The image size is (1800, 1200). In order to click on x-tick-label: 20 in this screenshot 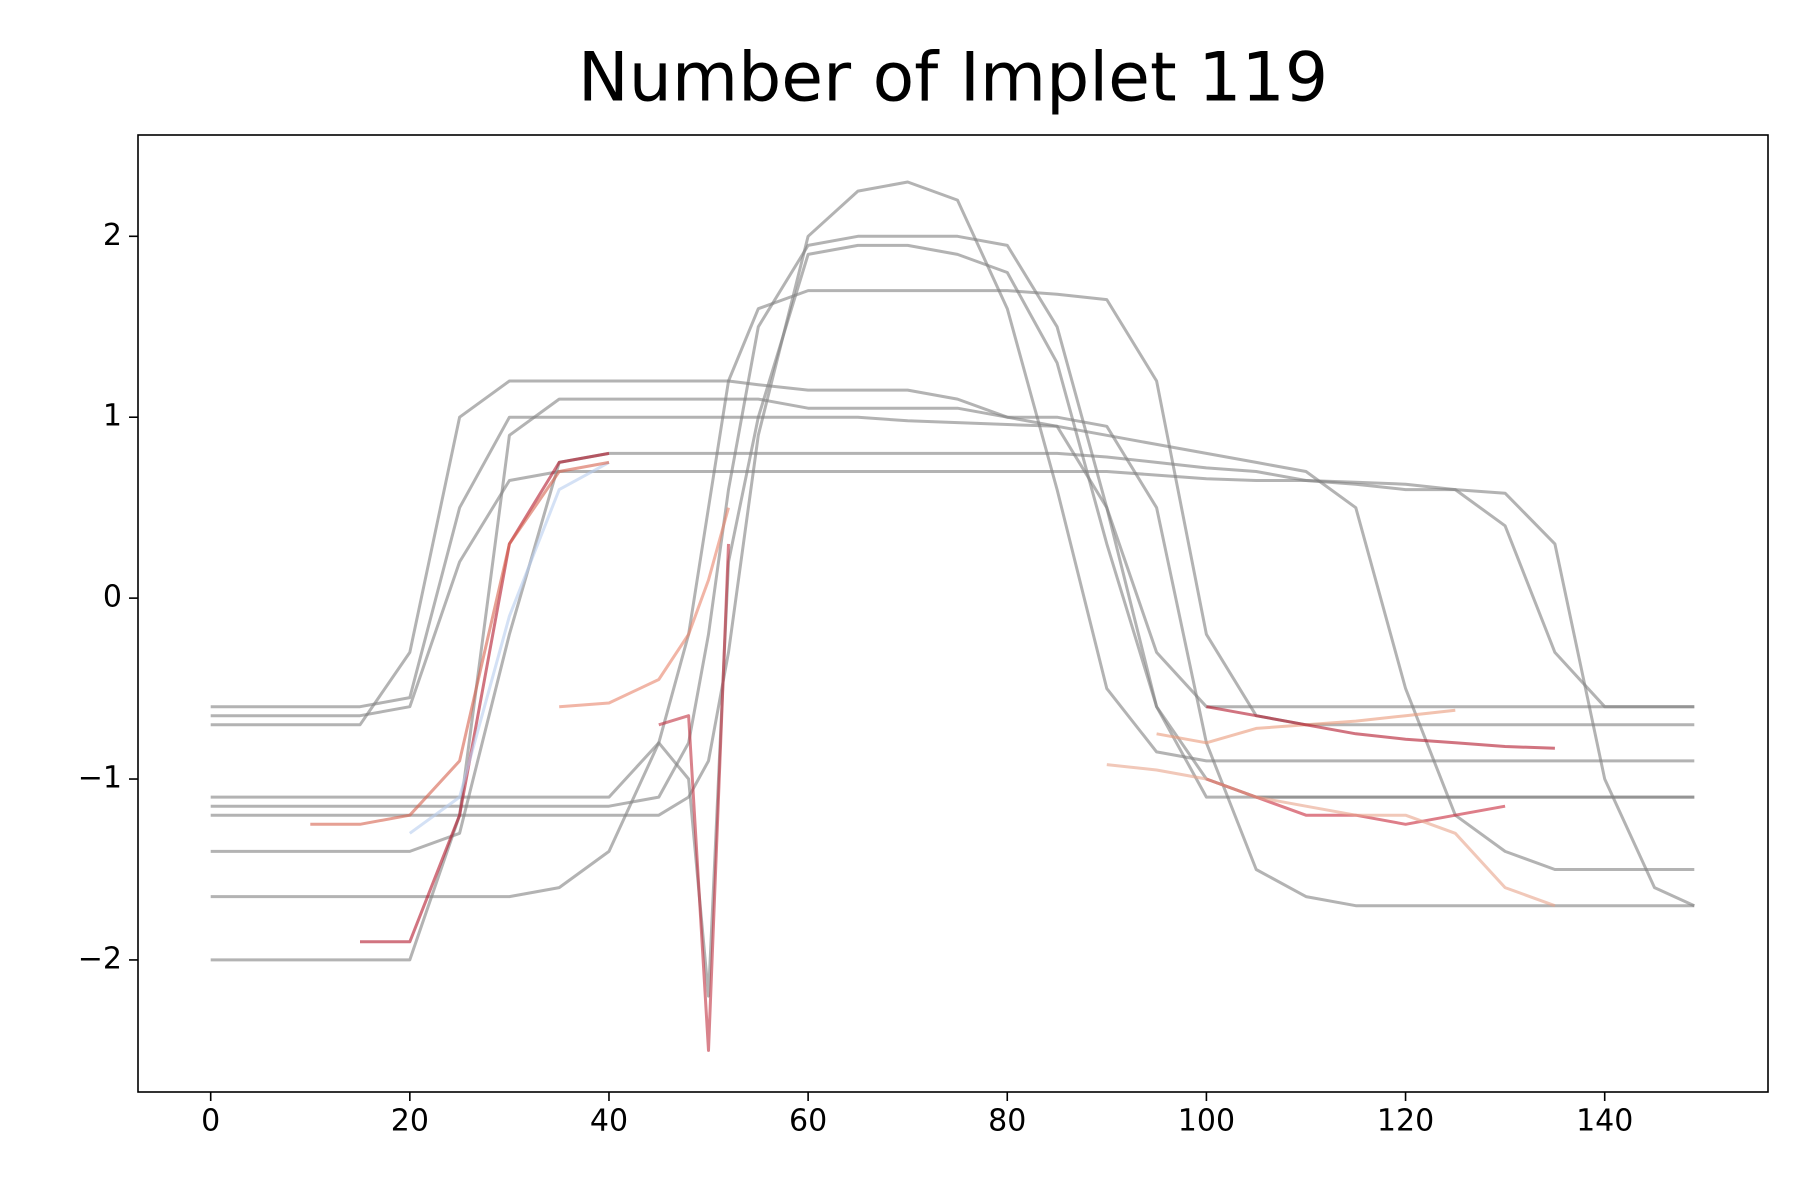, I will do `click(410, 1121)`.